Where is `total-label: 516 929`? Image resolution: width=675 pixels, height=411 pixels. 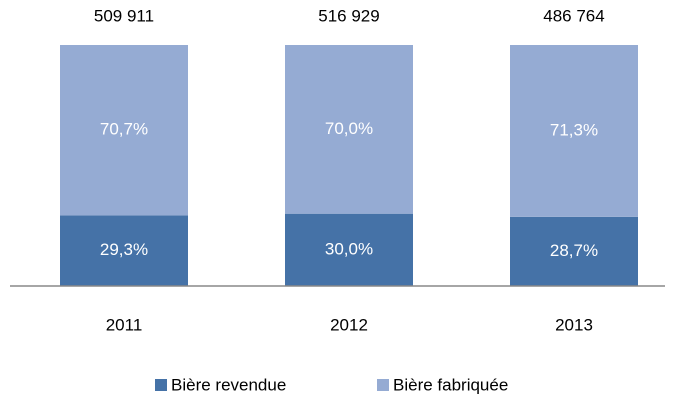
total-label: 516 929 is located at coordinates (348, 15).